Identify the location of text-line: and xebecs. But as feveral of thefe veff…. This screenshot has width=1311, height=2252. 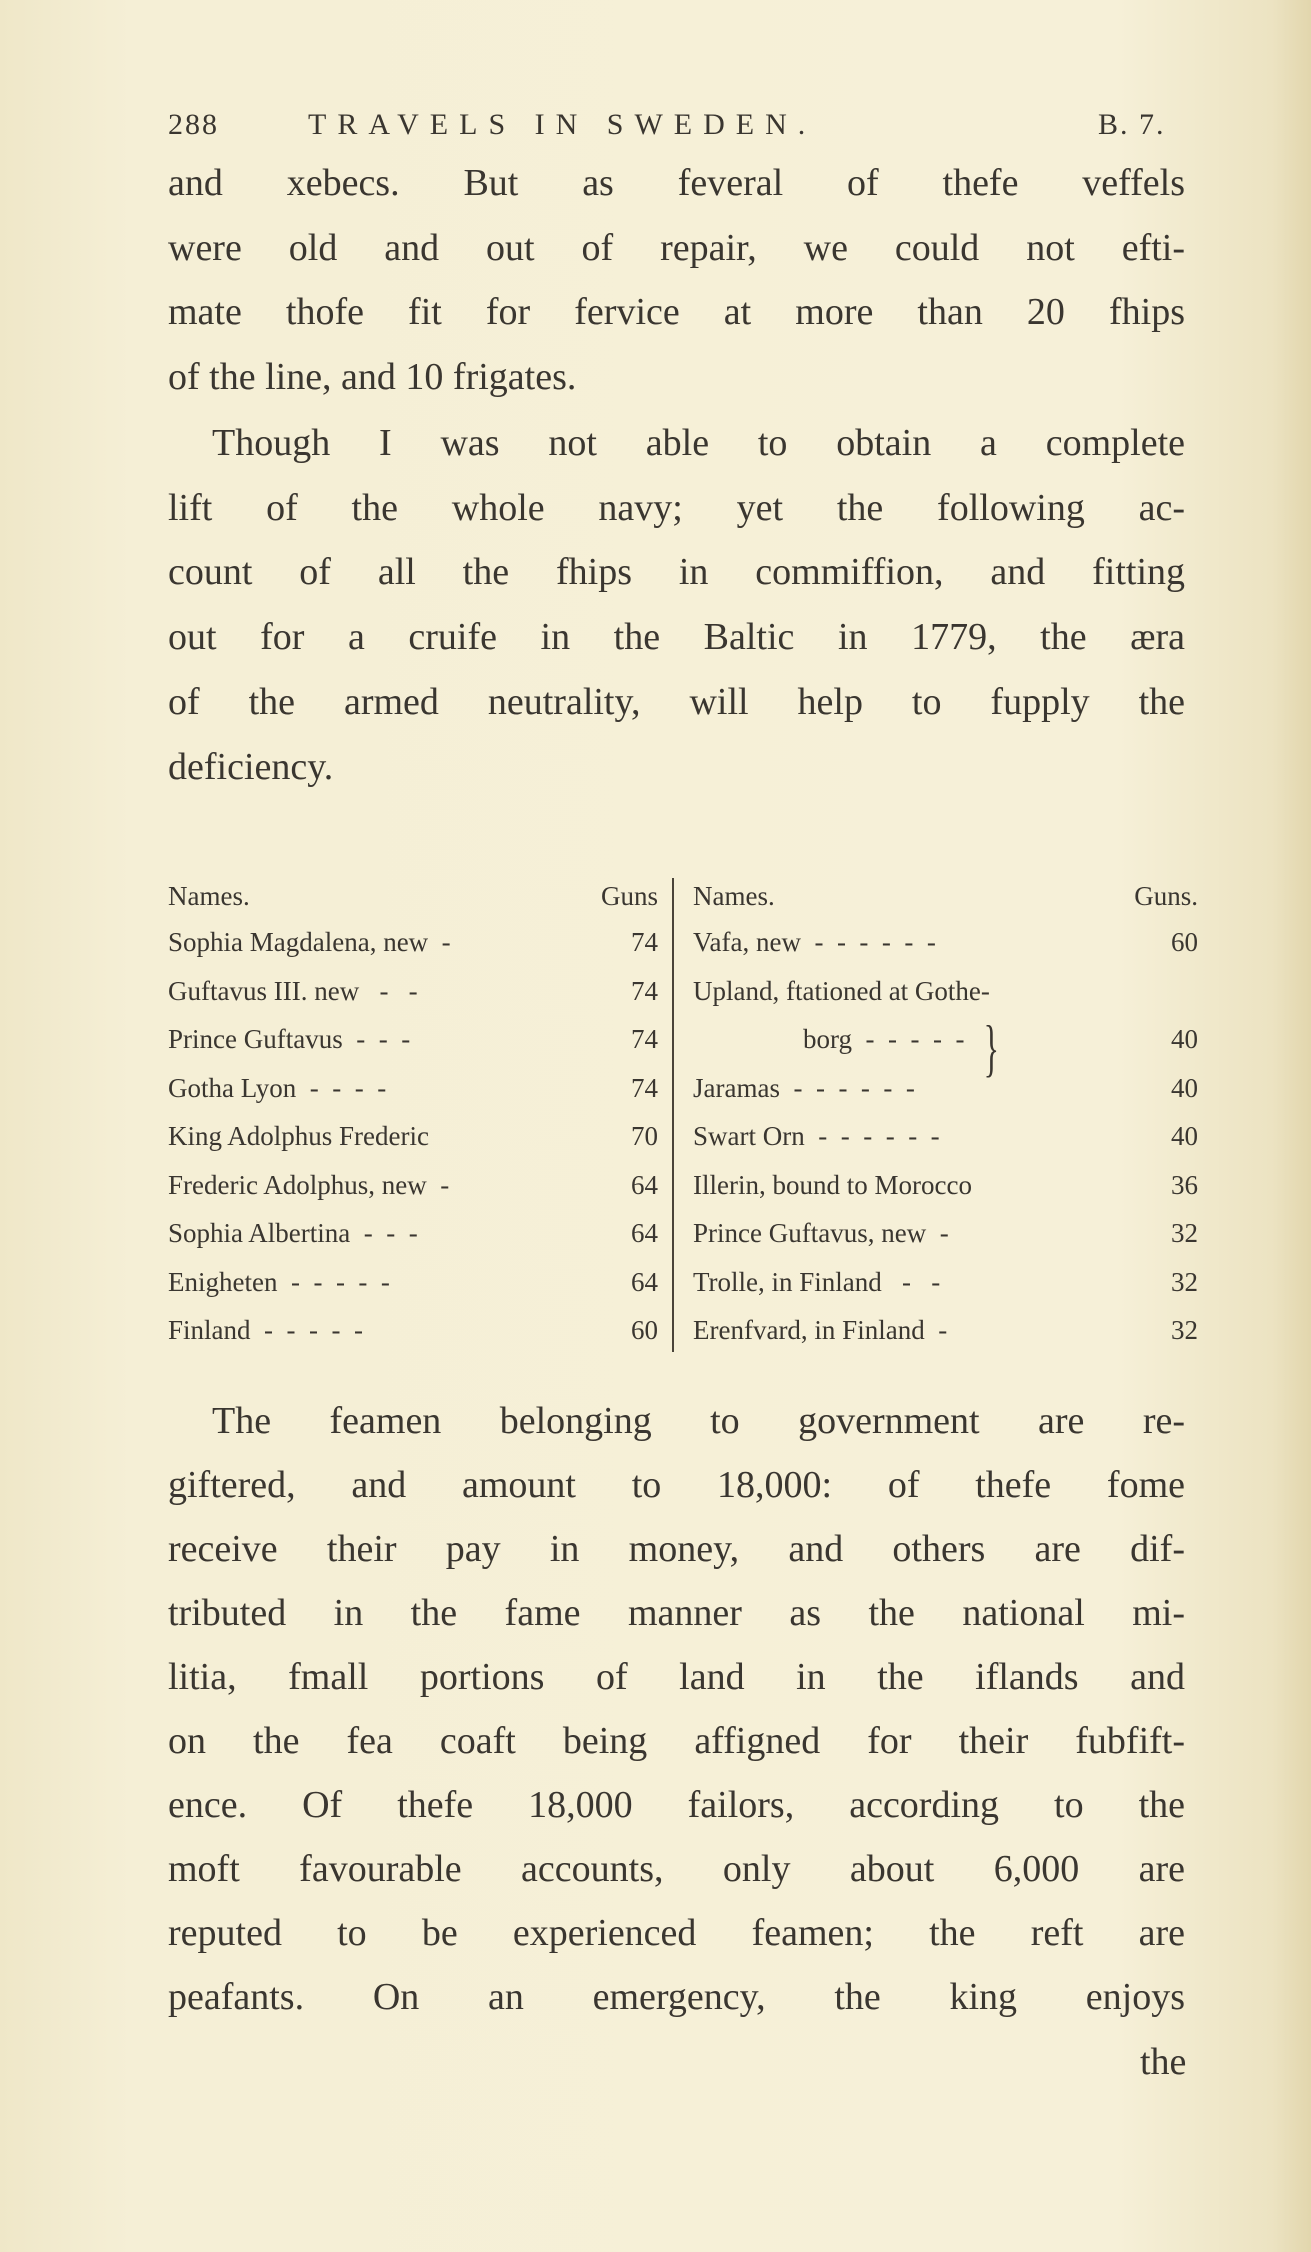
(676, 183).